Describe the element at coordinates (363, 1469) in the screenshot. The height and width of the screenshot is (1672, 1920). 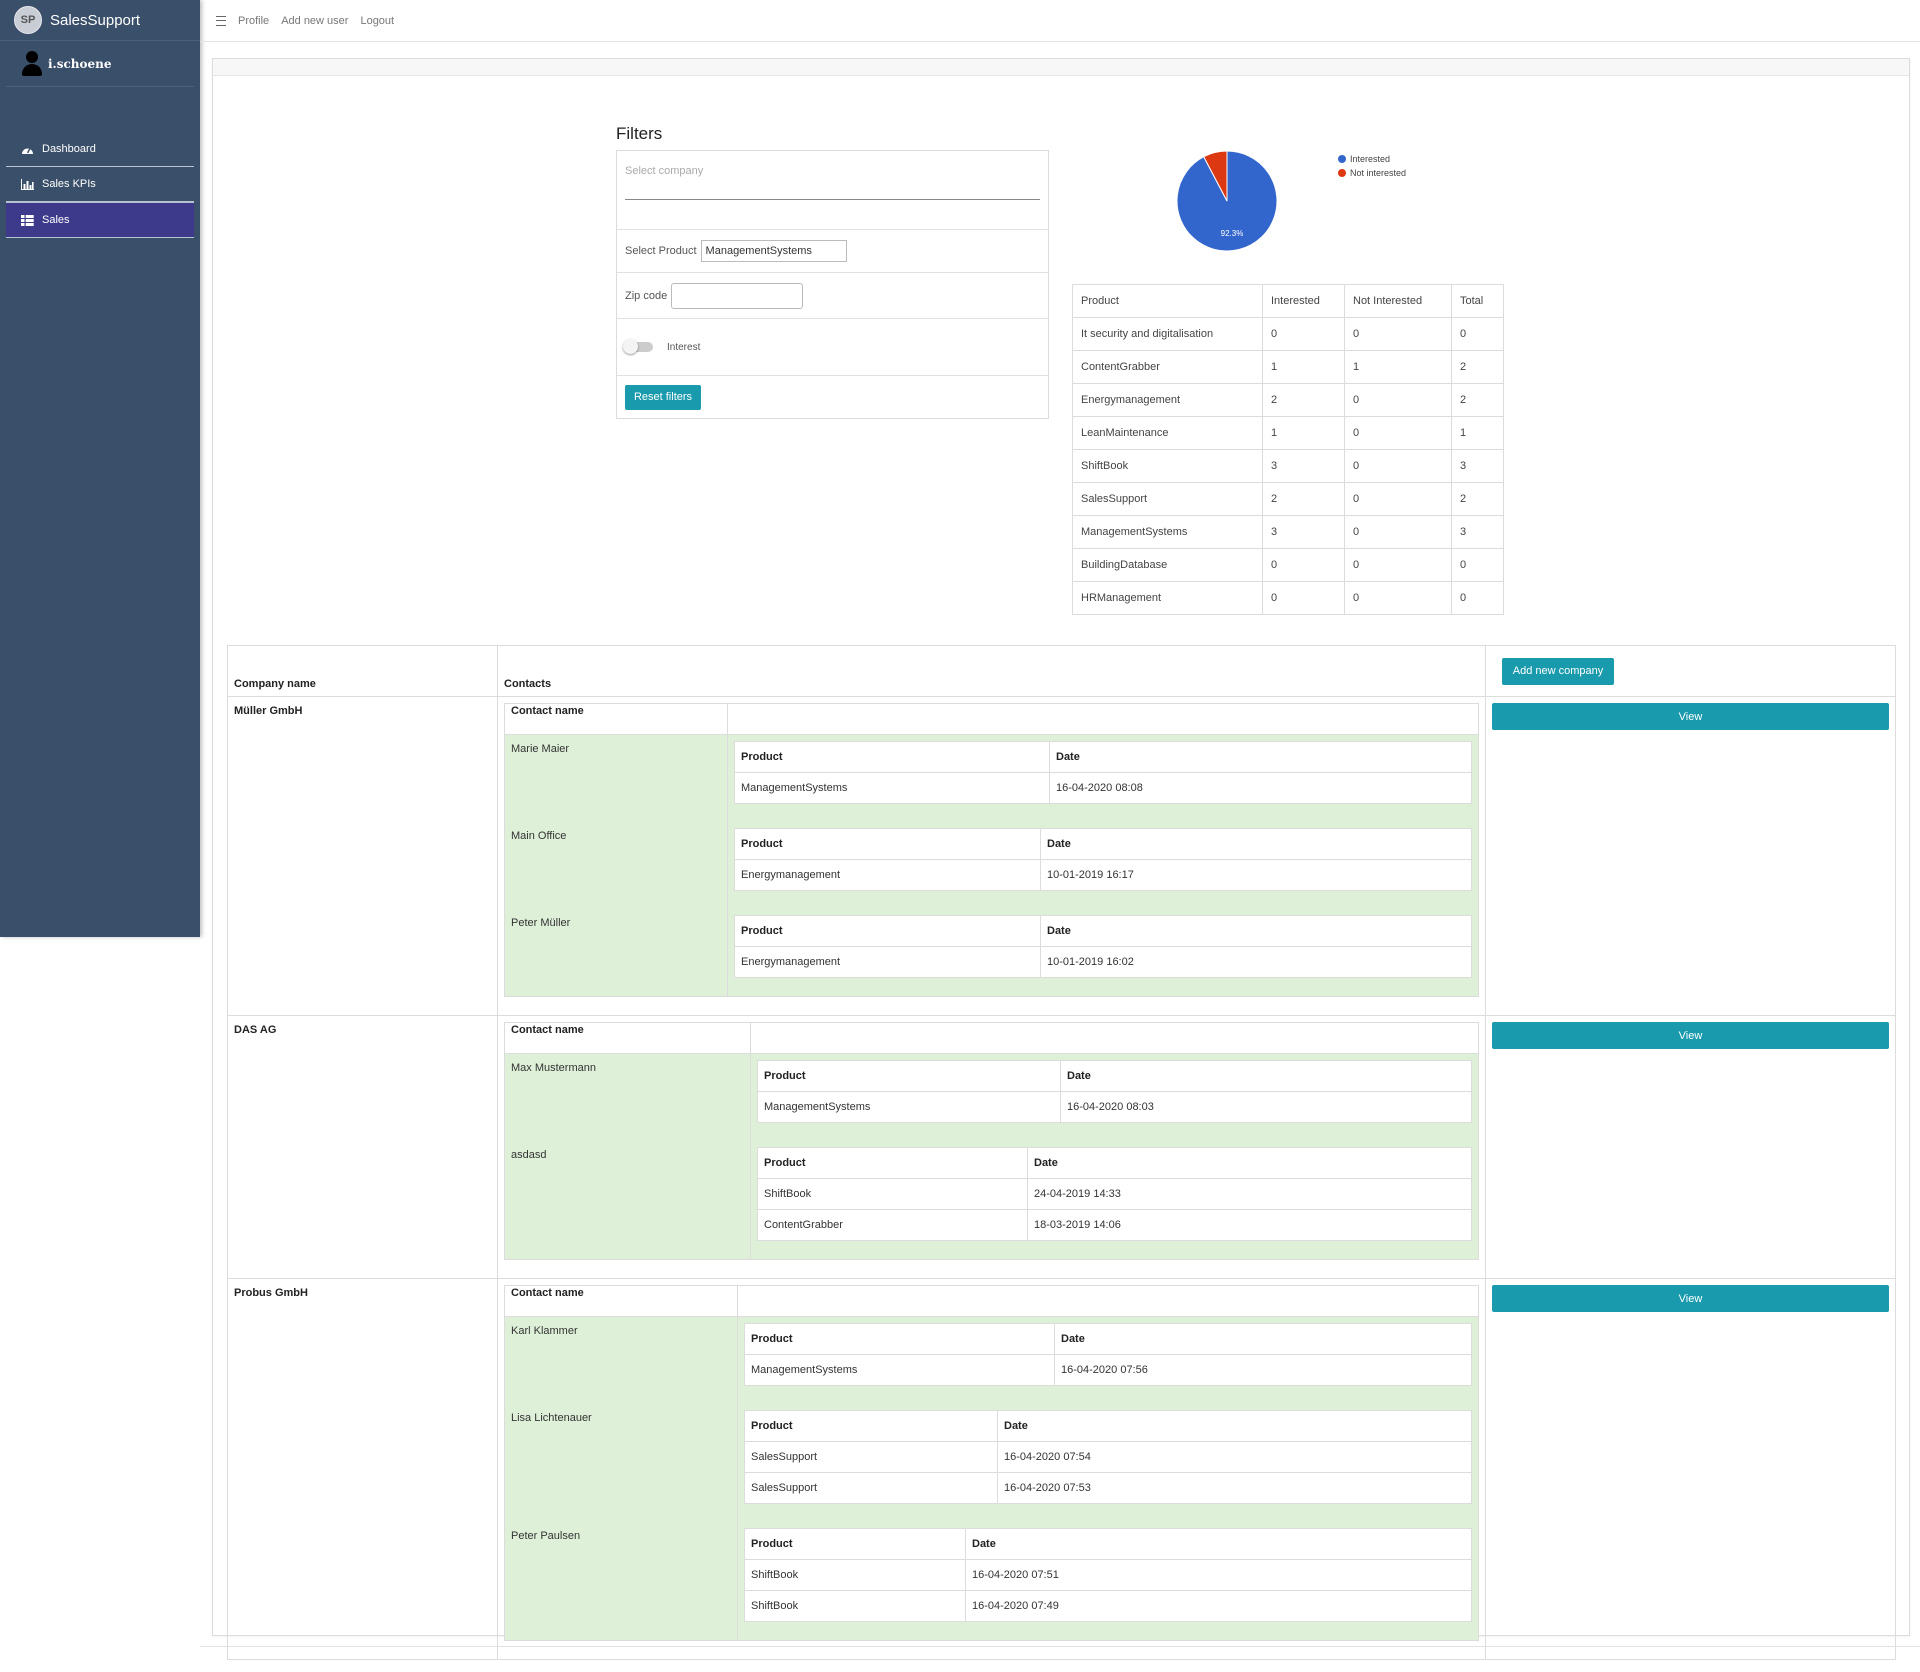
I see `company-name: Probus GmbH` at that location.